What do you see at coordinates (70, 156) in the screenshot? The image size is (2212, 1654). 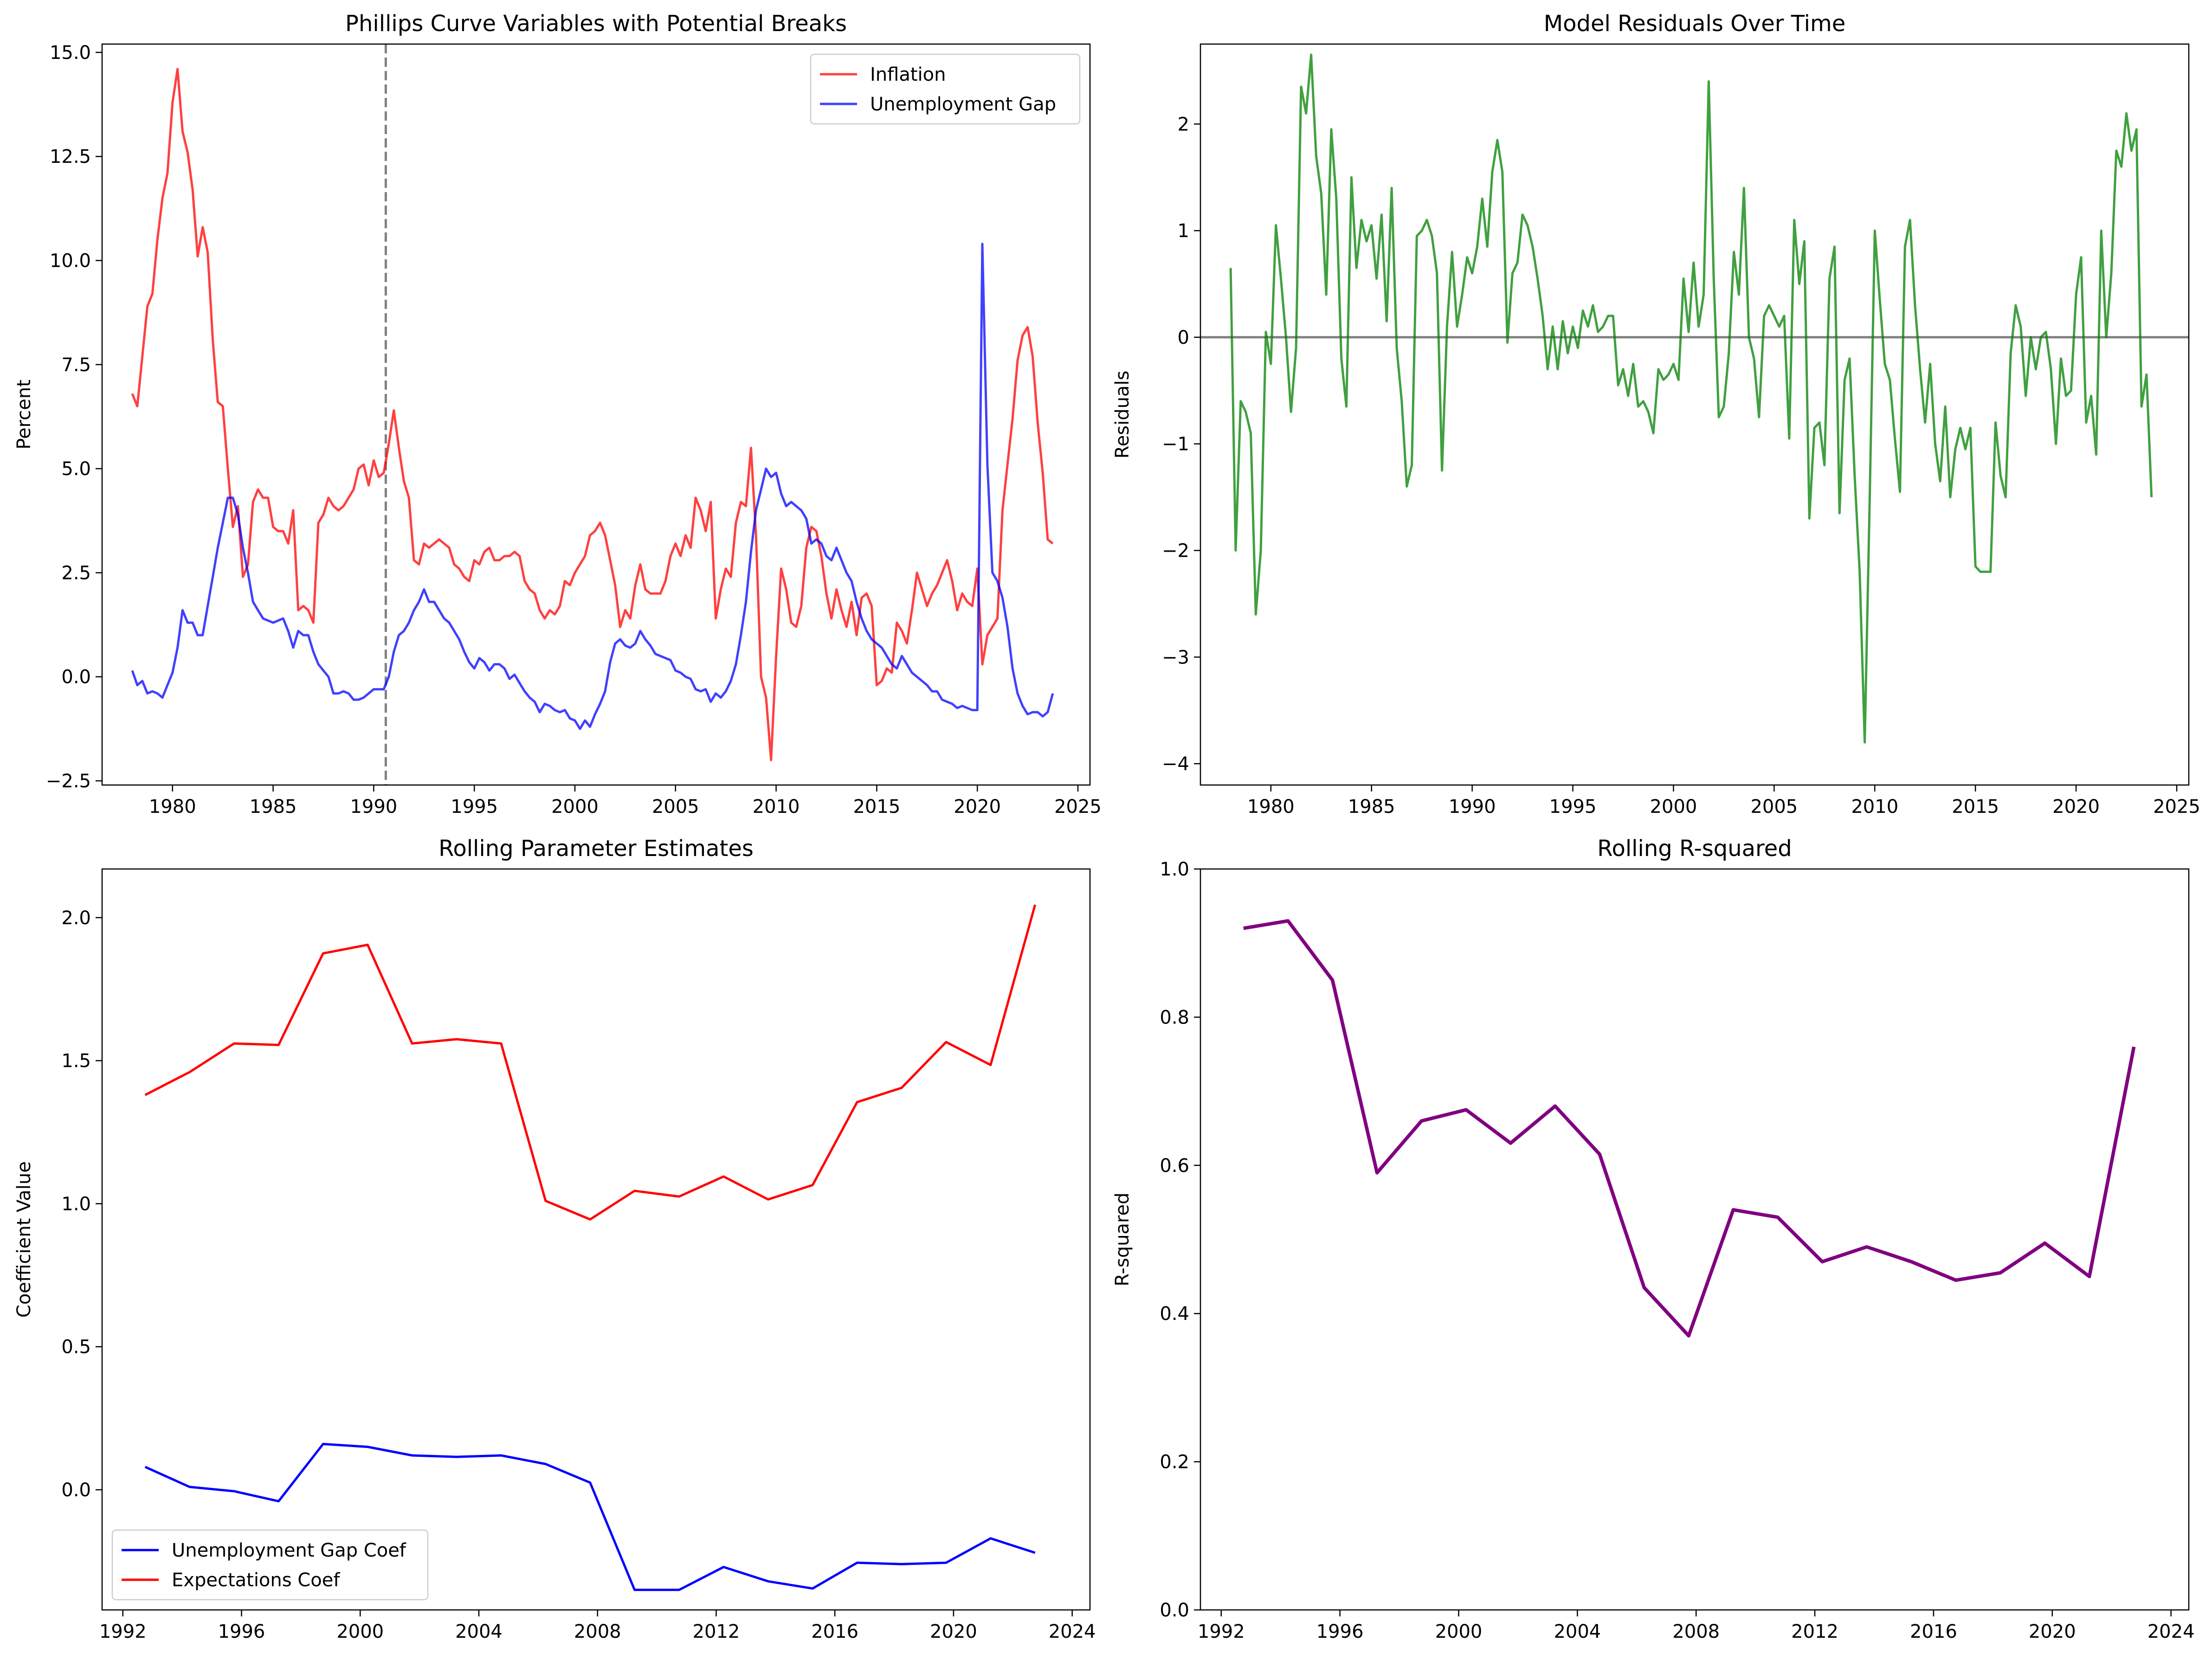 I see `y-tick-label: 12.5` at bounding box center [70, 156].